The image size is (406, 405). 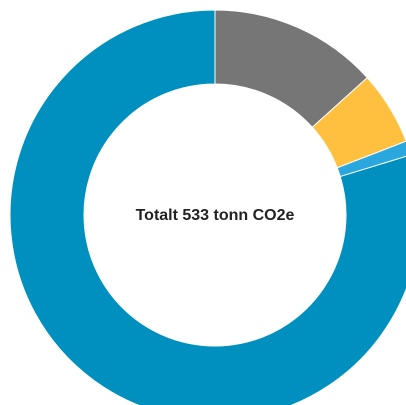 What do you see at coordinates (215, 215) in the screenshot?
I see `center-total-label: Totalt 533 tonn CO2e` at bounding box center [215, 215].